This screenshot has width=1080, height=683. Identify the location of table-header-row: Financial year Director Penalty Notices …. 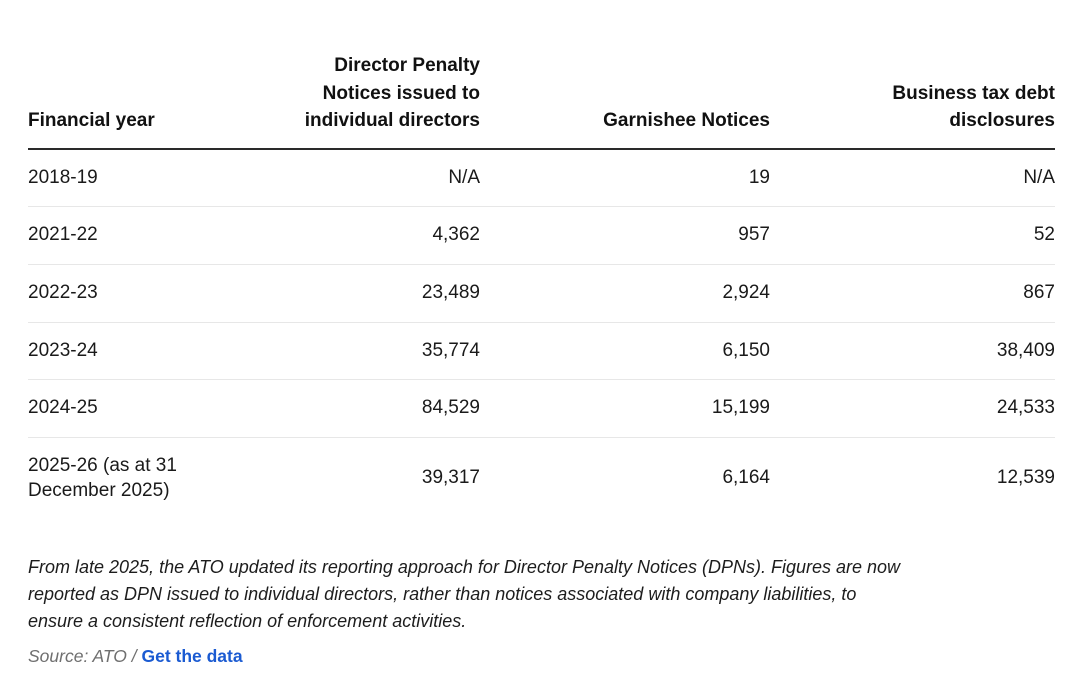
(541, 101).